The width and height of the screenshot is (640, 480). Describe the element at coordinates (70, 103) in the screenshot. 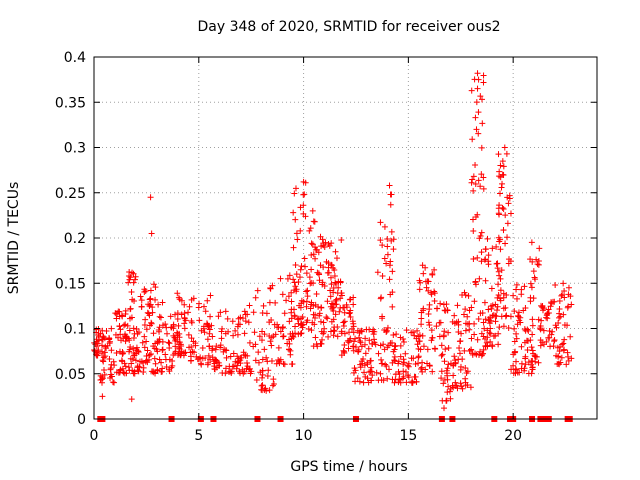

I see `y-tick-label: 0.35` at that location.